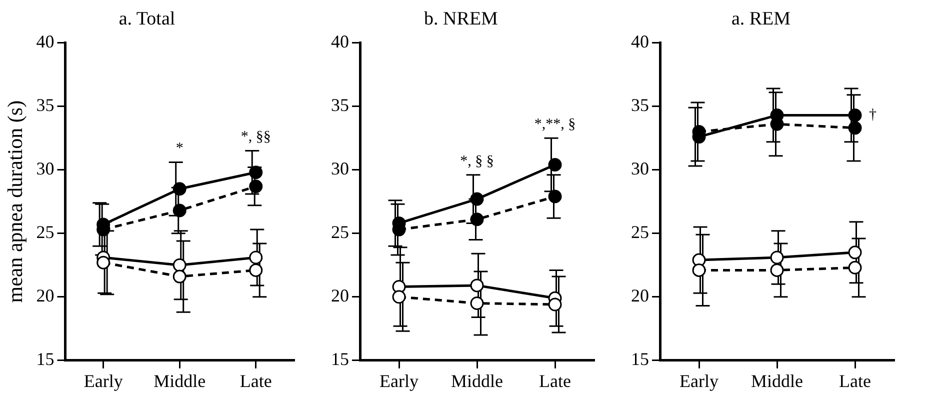 The height and width of the screenshot is (400, 928). What do you see at coordinates (15, 201) in the screenshot?
I see `y-axis-title: mean apnea duration (s)` at bounding box center [15, 201].